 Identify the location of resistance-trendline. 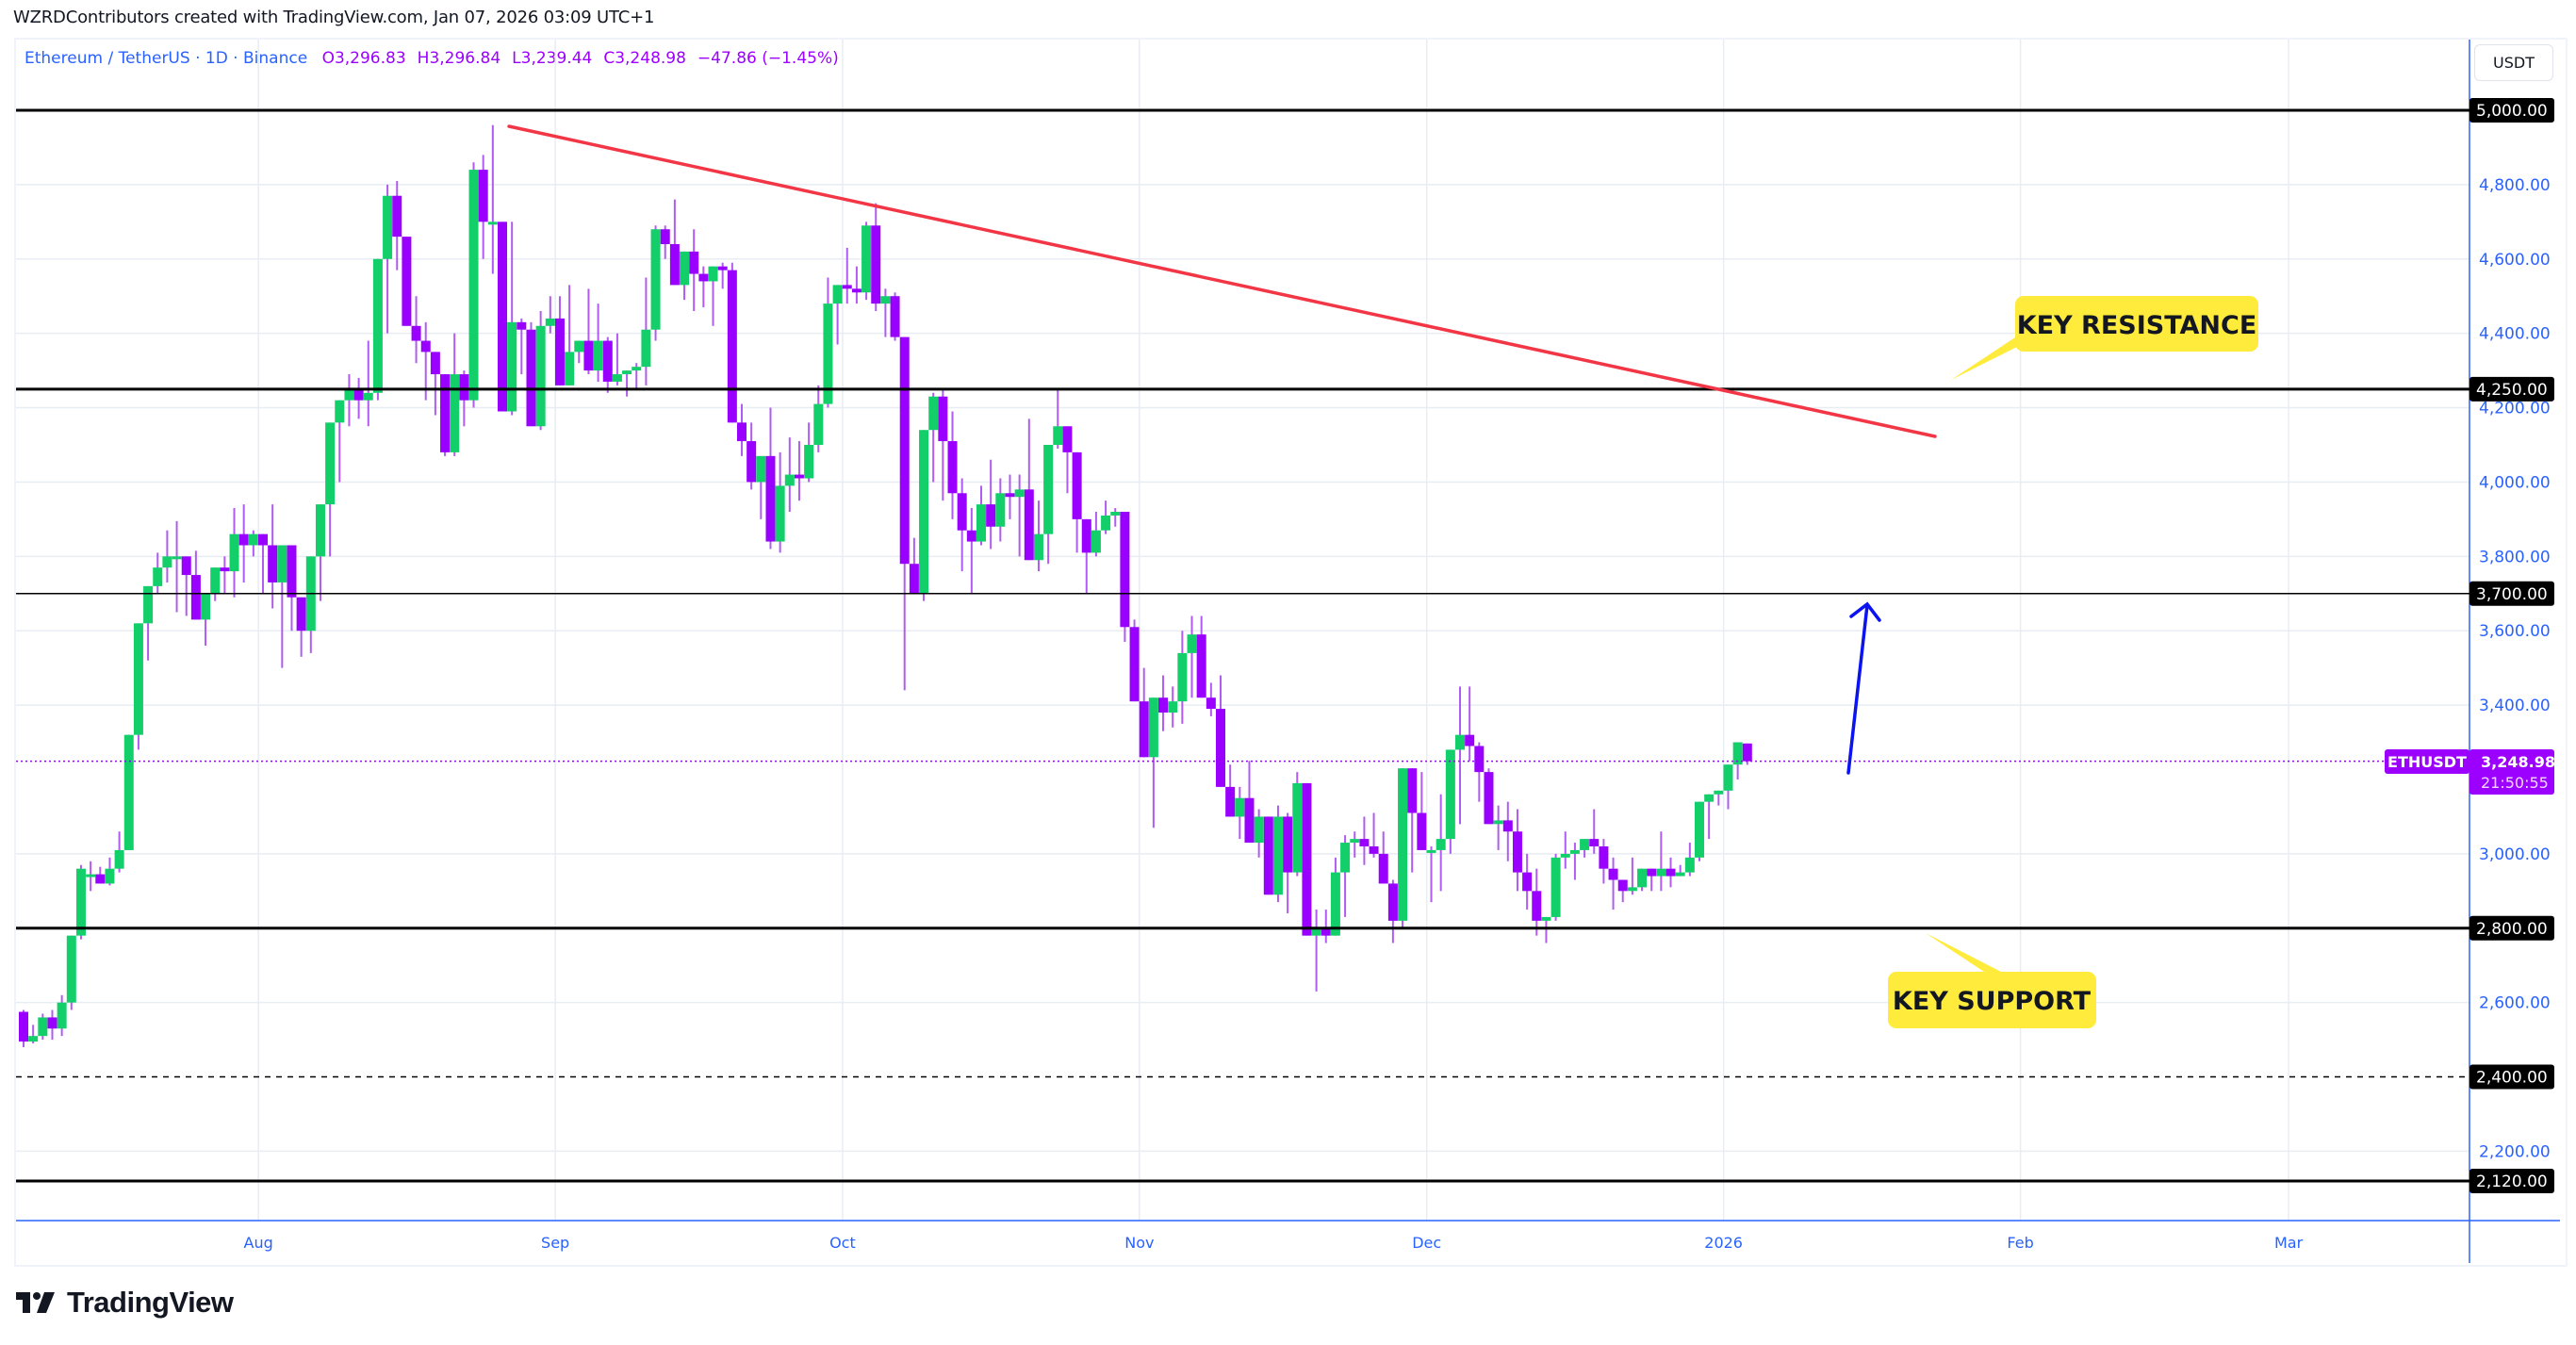
(1222, 281).